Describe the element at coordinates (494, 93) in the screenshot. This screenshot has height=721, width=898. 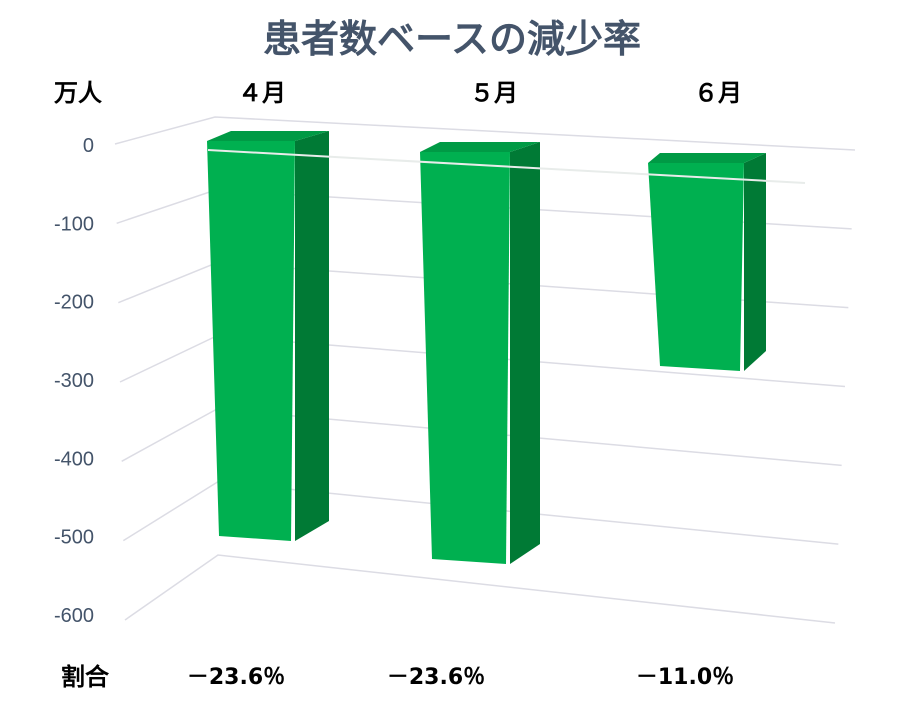
I see `category-label: ５月` at that location.